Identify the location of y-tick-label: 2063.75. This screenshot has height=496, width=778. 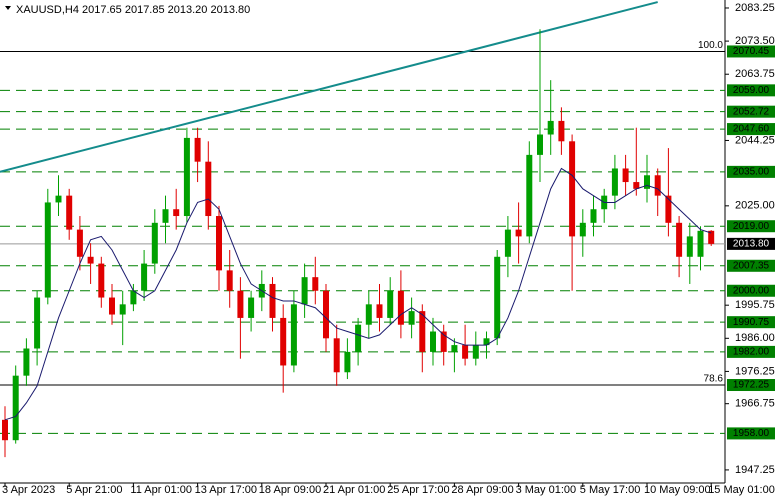
(755, 74).